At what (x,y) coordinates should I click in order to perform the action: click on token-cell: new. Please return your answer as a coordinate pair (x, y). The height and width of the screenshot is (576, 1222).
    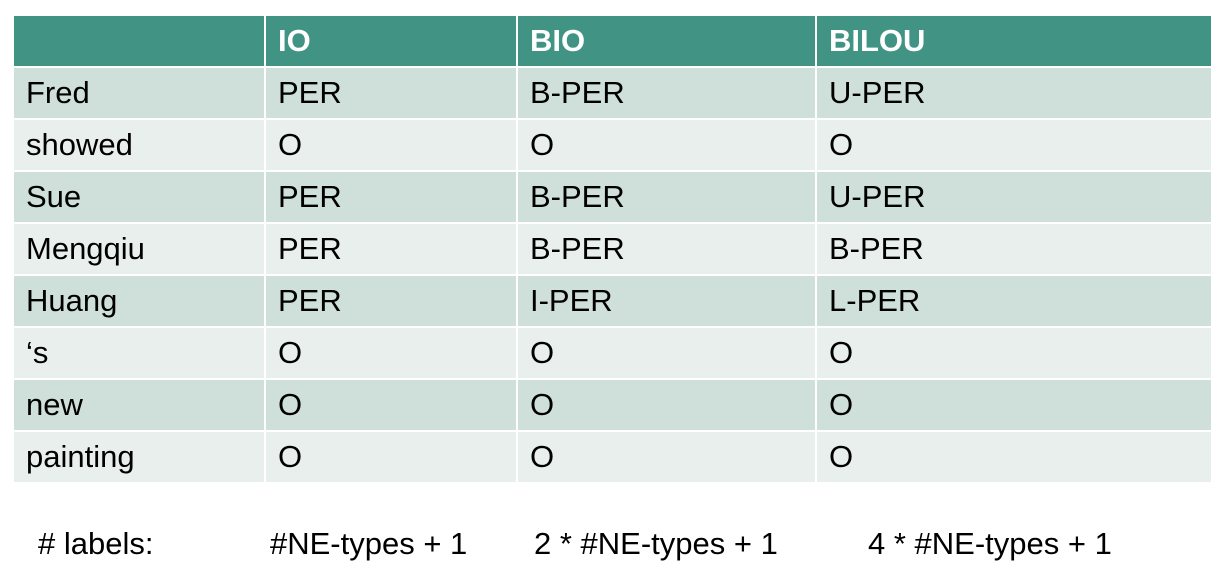
    Looking at the image, I should click on (139, 405).